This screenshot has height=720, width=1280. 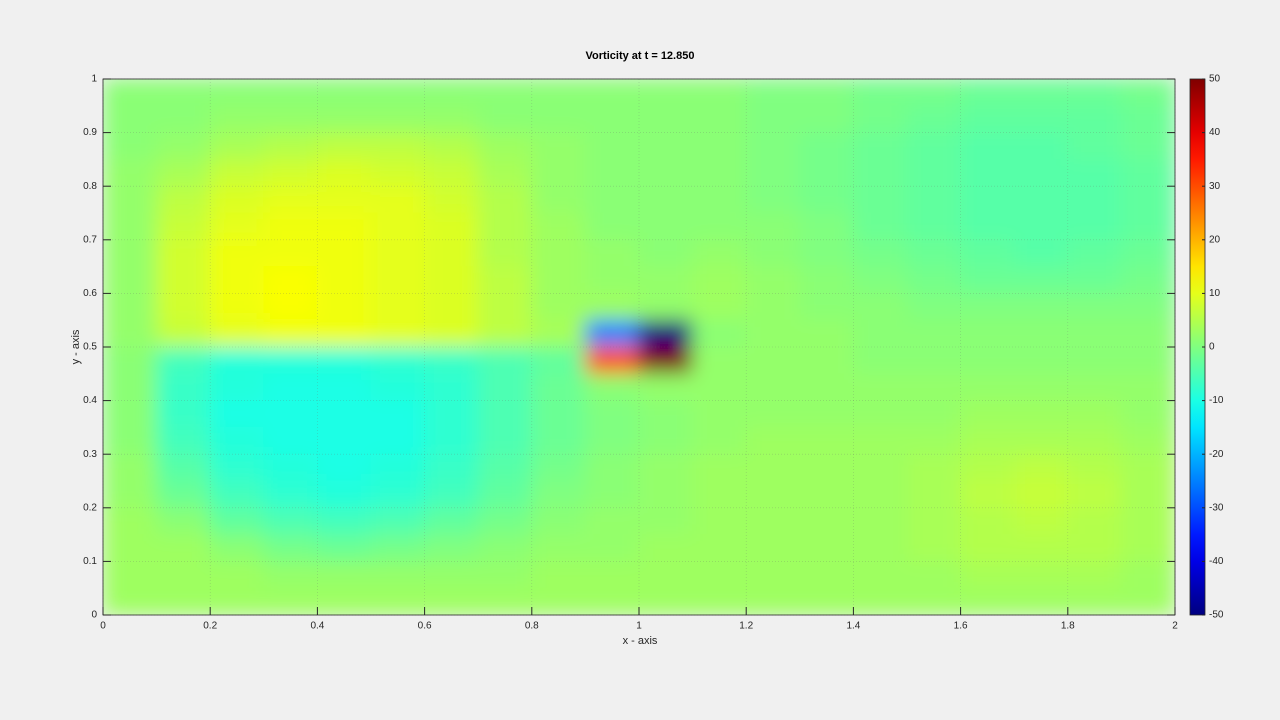 What do you see at coordinates (94, 79) in the screenshot?
I see `y-tick-label: 1` at bounding box center [94, 79].